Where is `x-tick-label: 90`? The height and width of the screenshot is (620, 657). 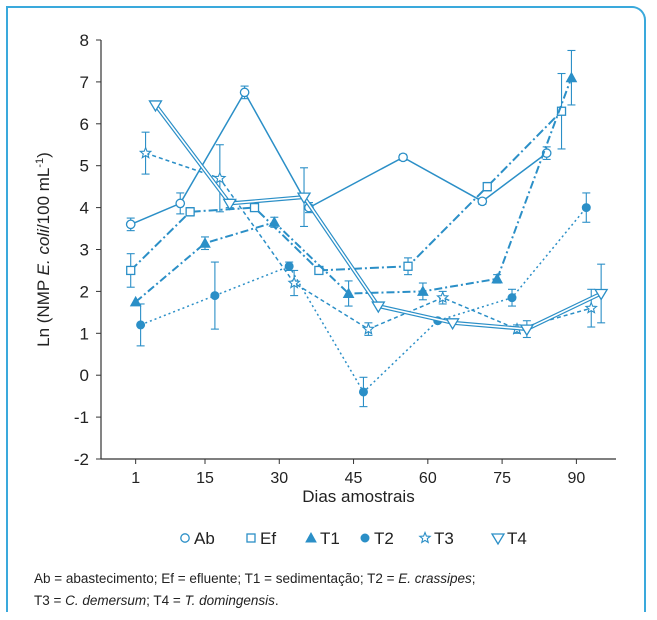 x-tick-label: 90 is located at coordinates (576, 478).